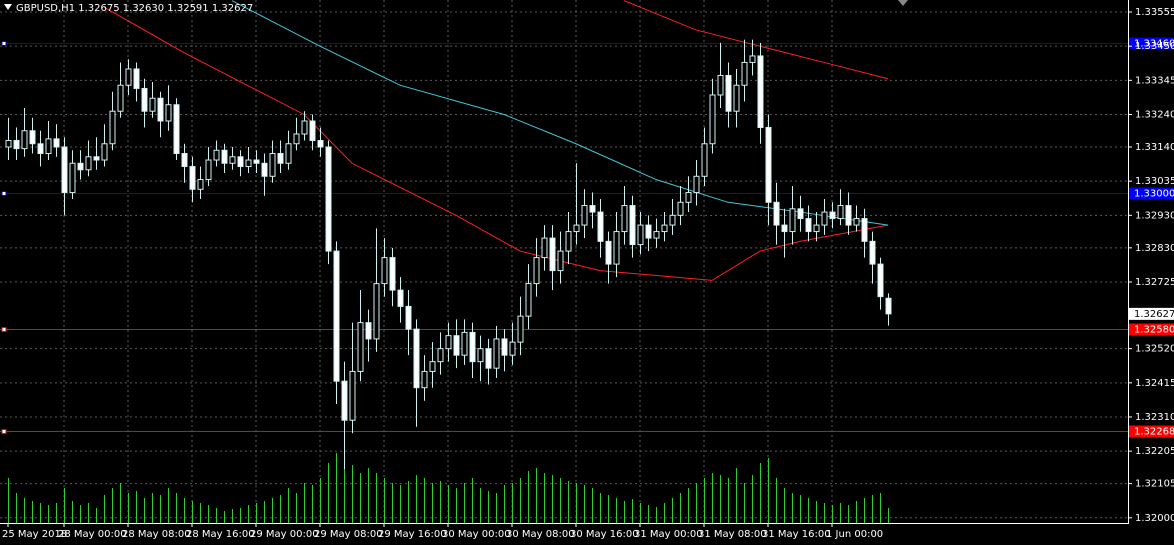 The height and width of the screenshot is (545, 1174). I want to click on y-tick-label: 1.33240, so click(1154, 114).